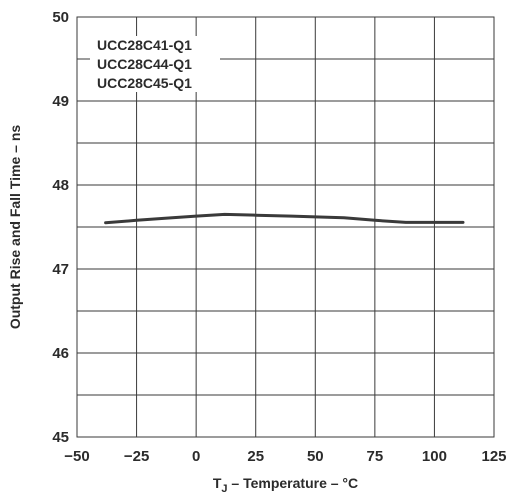 The width and height of the screenshot is (509, 496). Describe the element at coordinates (76, 456) in the screenshot. I see `x-tick-label: −50` at that location.